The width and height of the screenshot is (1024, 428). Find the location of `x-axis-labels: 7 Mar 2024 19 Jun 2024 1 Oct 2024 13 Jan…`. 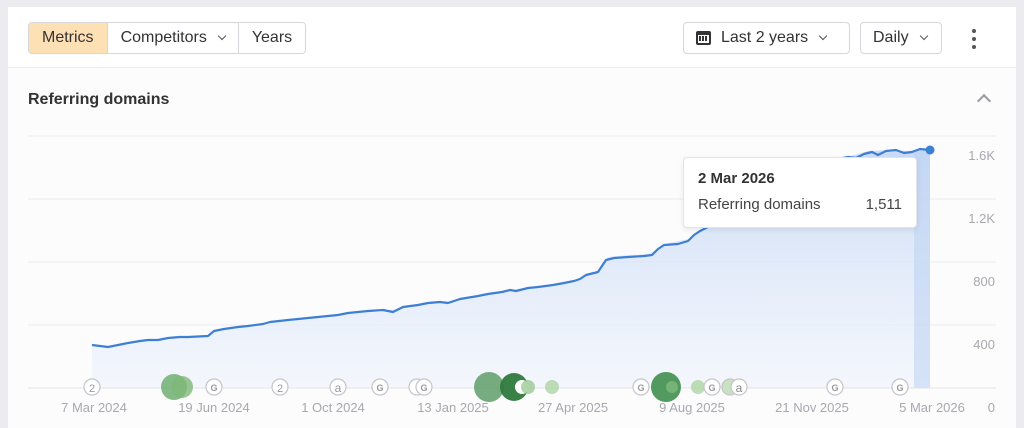

x-axis-labels: 7 Mar 2024 19 Jun 2024 1 Oct 2024 13 Jan… is located at coordinates (513, 407).